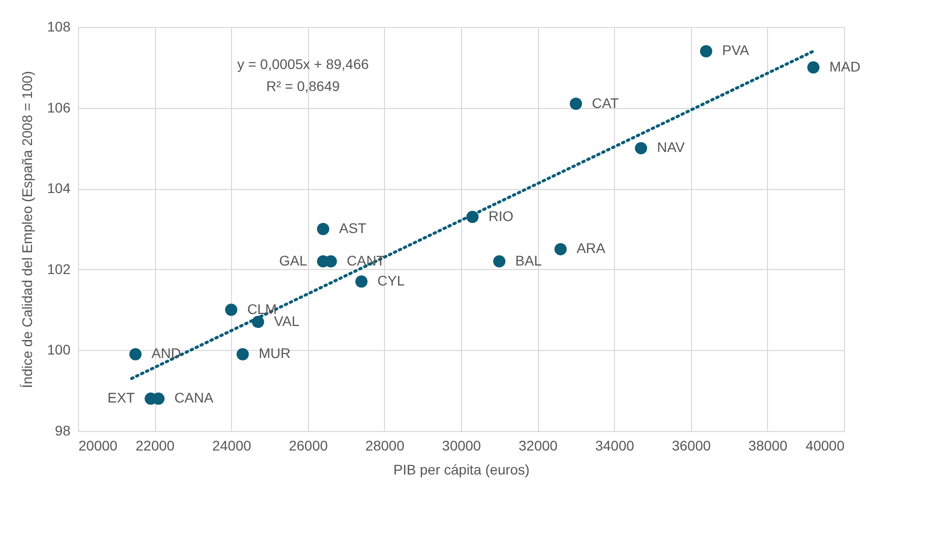 This screenshot has width=947, height=534. What do you see at coordinates (59, 107) in the screenshot?
I see `y-tick-label: 106` at bounding box center [59, 107].